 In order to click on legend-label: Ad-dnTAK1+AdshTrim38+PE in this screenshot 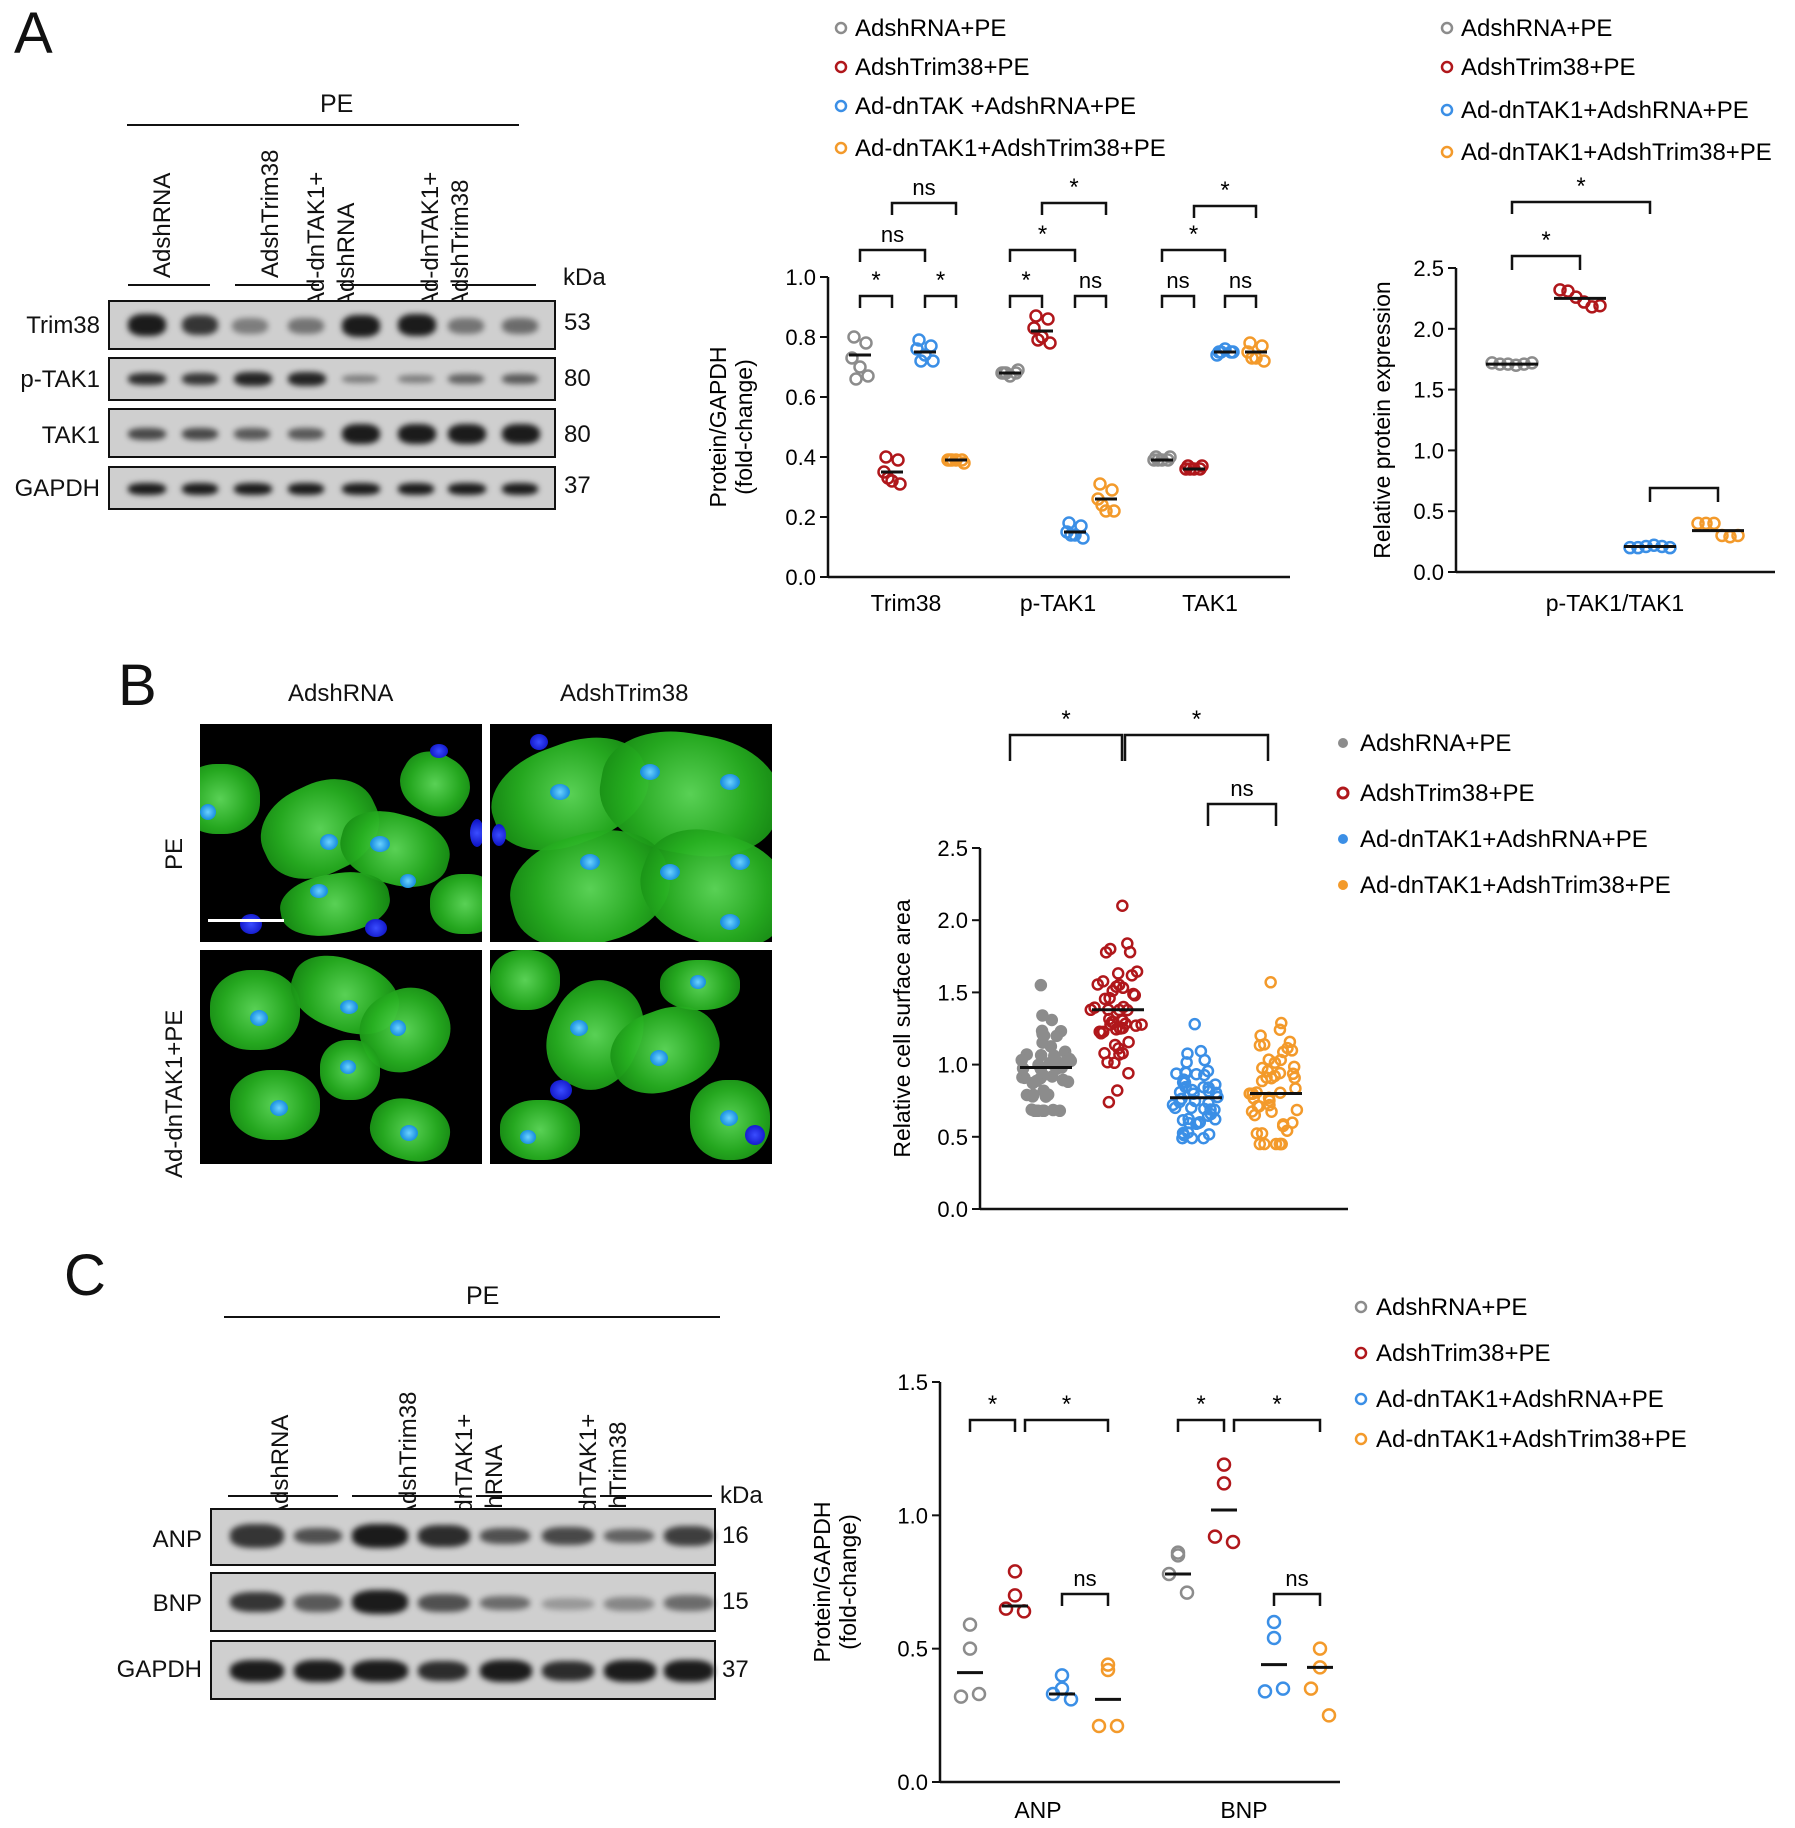, I will do `click(1010, 148)`.